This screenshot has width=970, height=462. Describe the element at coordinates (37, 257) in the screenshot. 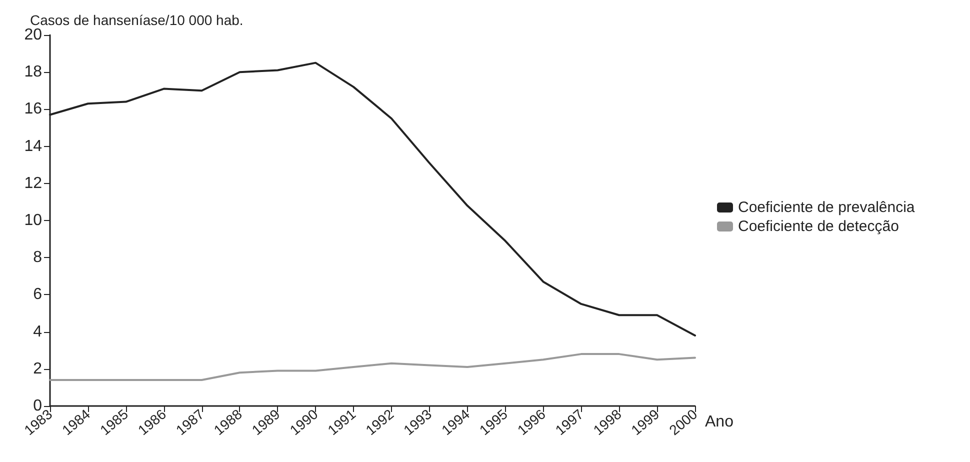

I see `y-tick-label: 8` at that location.